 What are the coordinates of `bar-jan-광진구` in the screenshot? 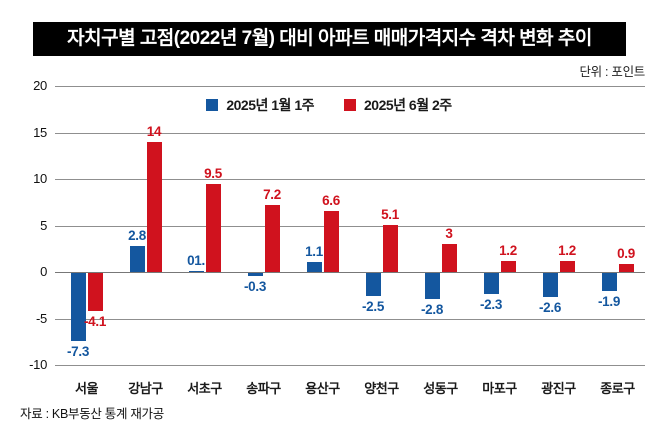 It's located at (550, 285).